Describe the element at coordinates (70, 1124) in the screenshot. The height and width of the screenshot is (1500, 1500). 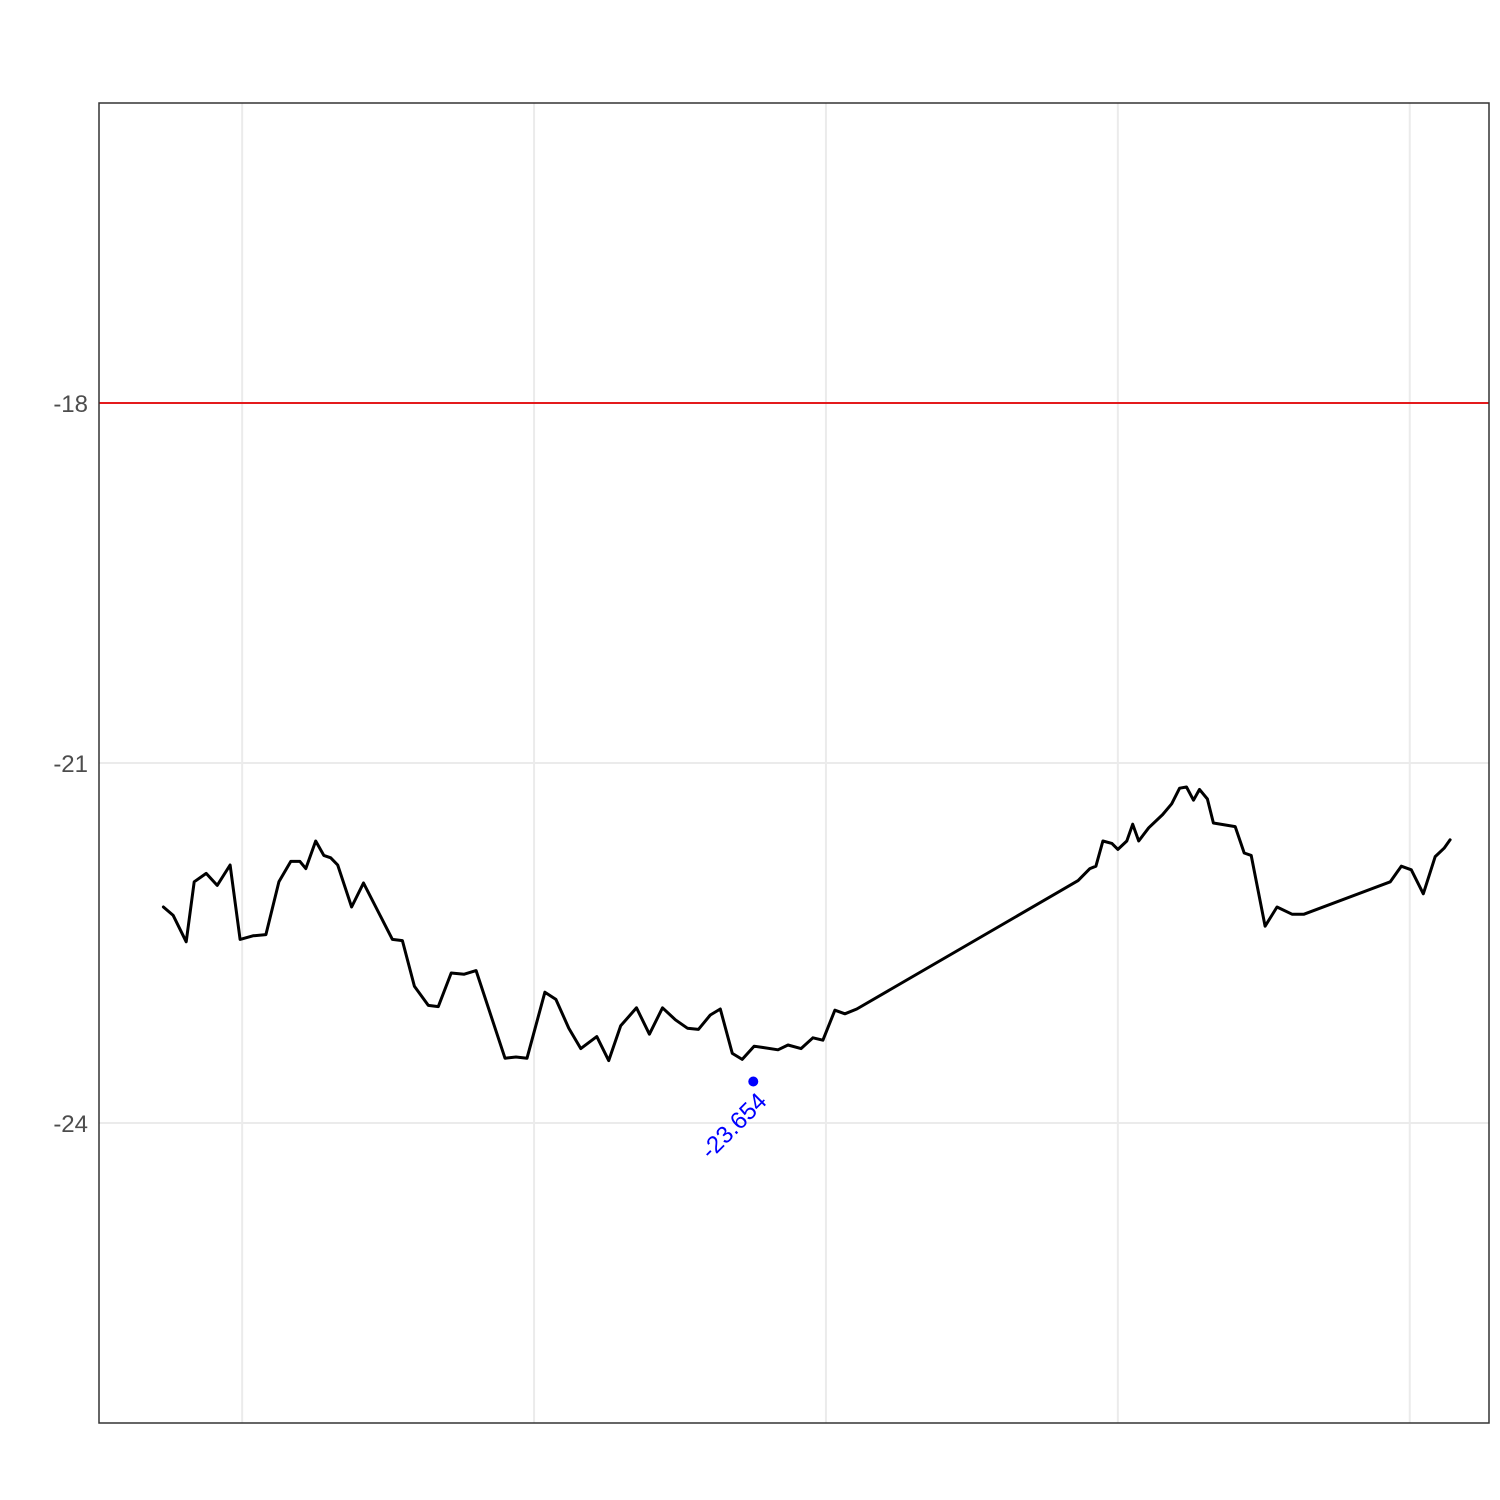
I see `y-tick-label-3: -24` at that location.